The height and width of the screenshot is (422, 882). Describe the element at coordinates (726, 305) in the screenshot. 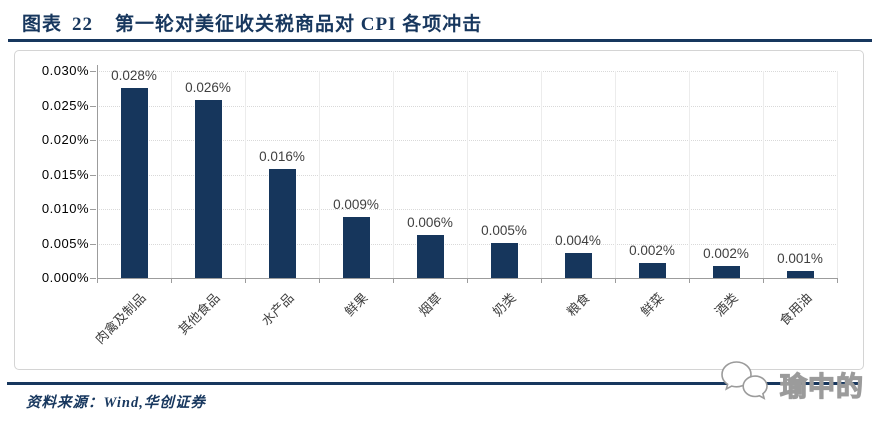

I see `x-axis-category-label: 酒类` at that location.